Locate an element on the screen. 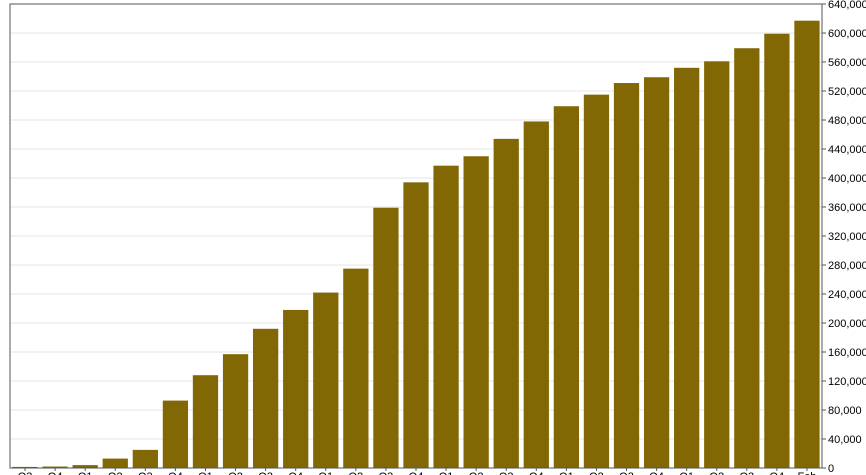 This screenshot has width=866, height=475. x-tick-label: Q321 is located at coordinates (265, 473).